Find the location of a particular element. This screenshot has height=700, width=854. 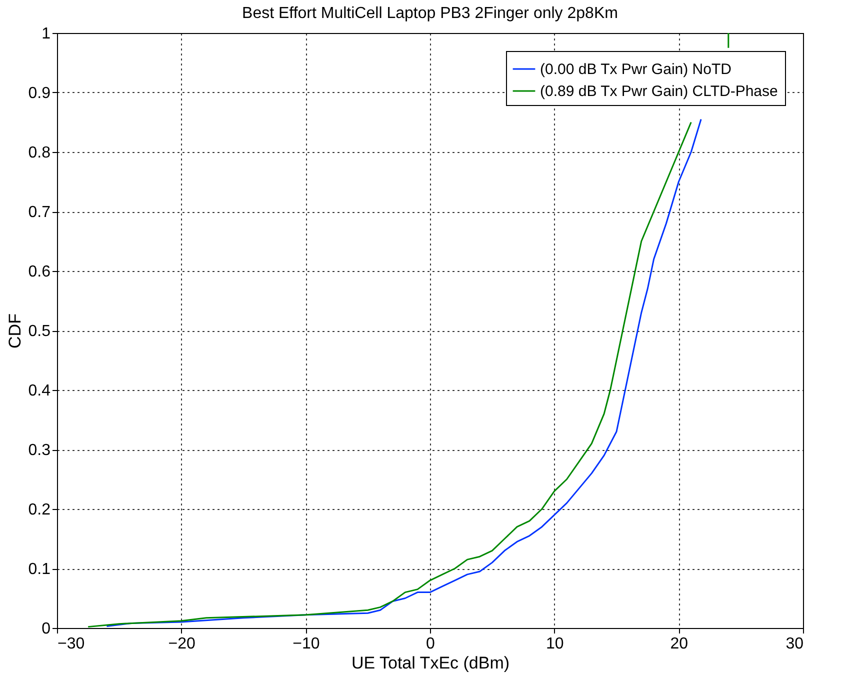

y-tick-label: 0.6 is located at coordinates (39, 272).